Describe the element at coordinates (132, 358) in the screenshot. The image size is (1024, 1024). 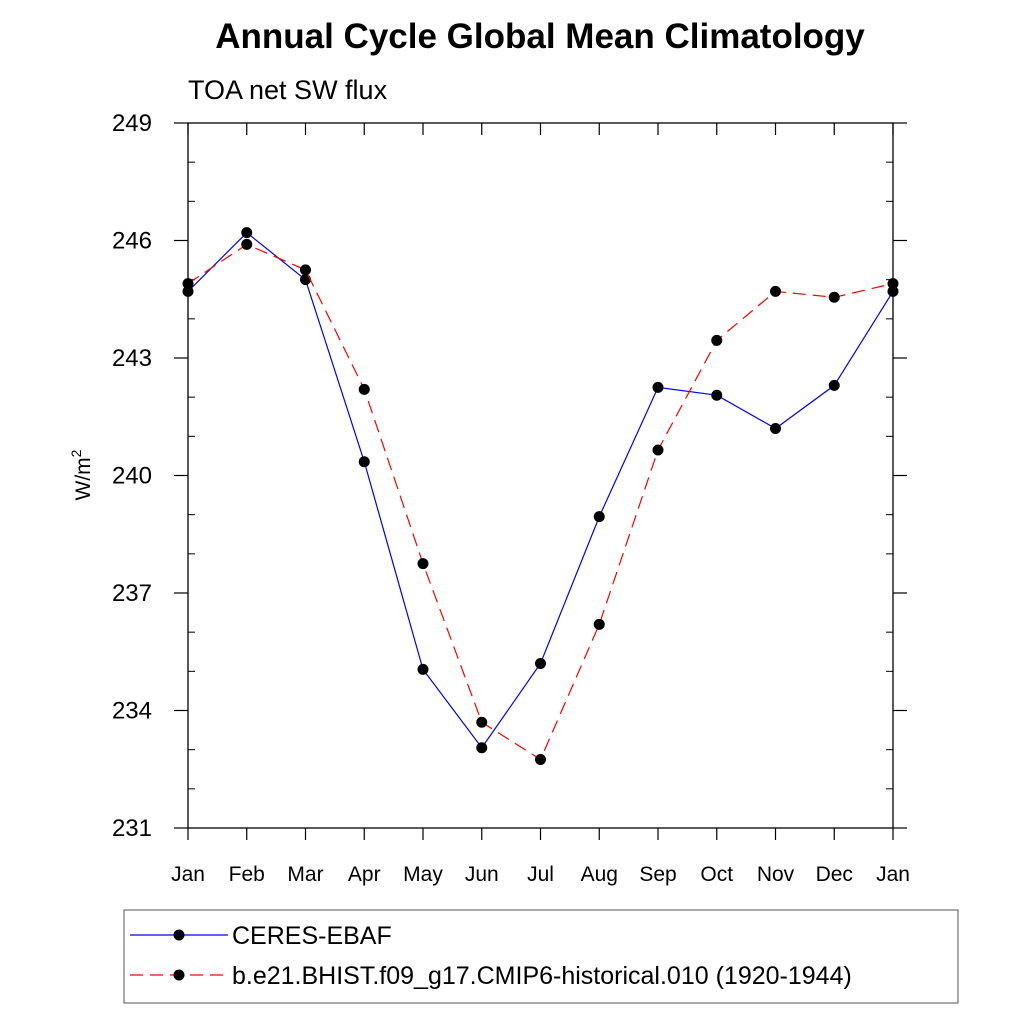
I see `y-tick-label: 243` at that location.